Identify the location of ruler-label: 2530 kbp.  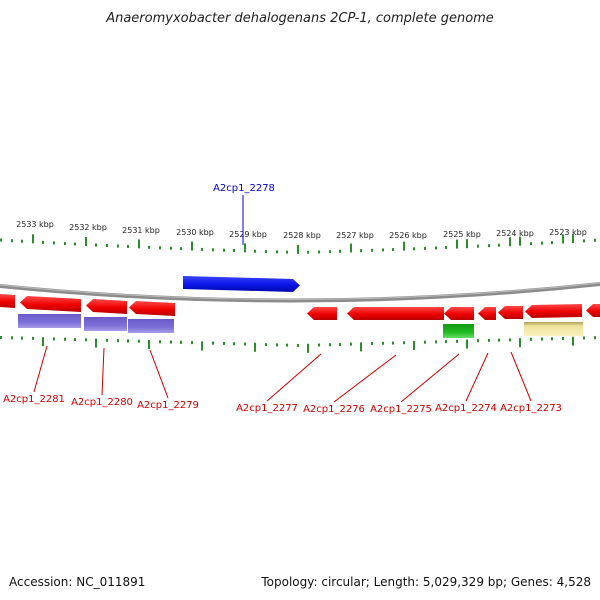
(195, 232).